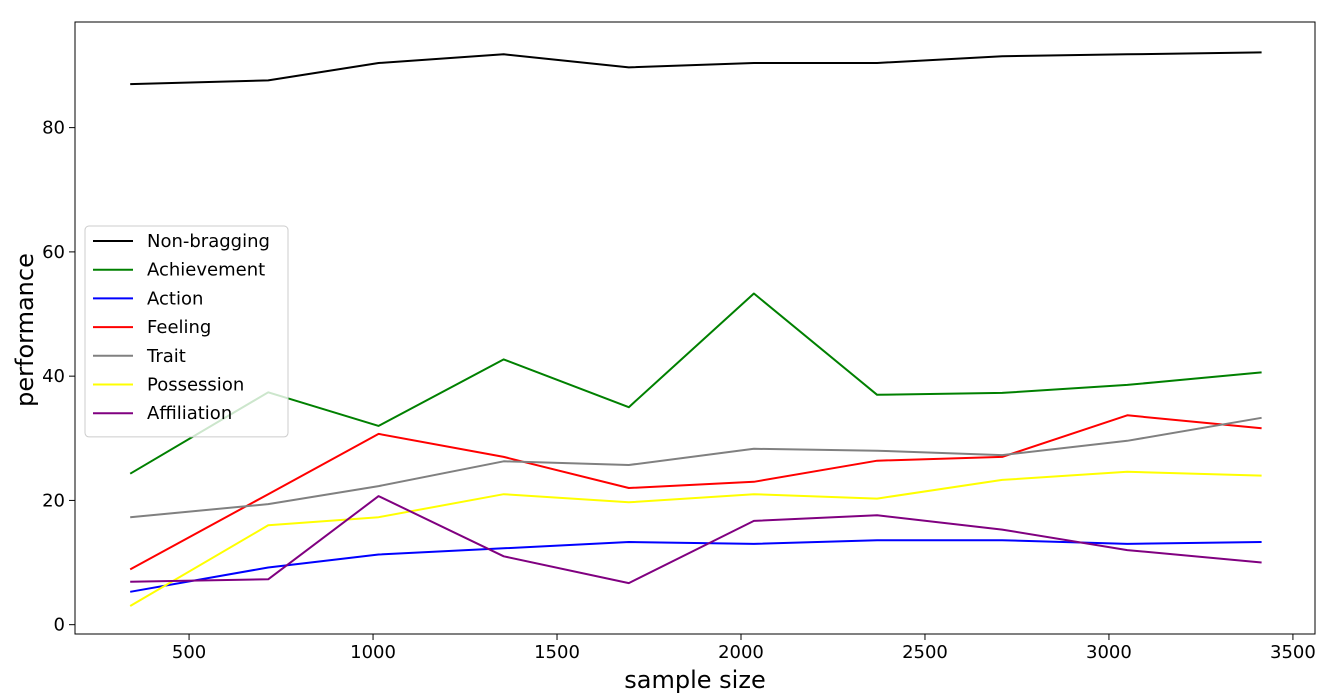 The width and height of the screenshot is (1340, 698). Describe the element at coordinates (696, 68) in the screenshot. I see `series-line-non-bragging` at that location.